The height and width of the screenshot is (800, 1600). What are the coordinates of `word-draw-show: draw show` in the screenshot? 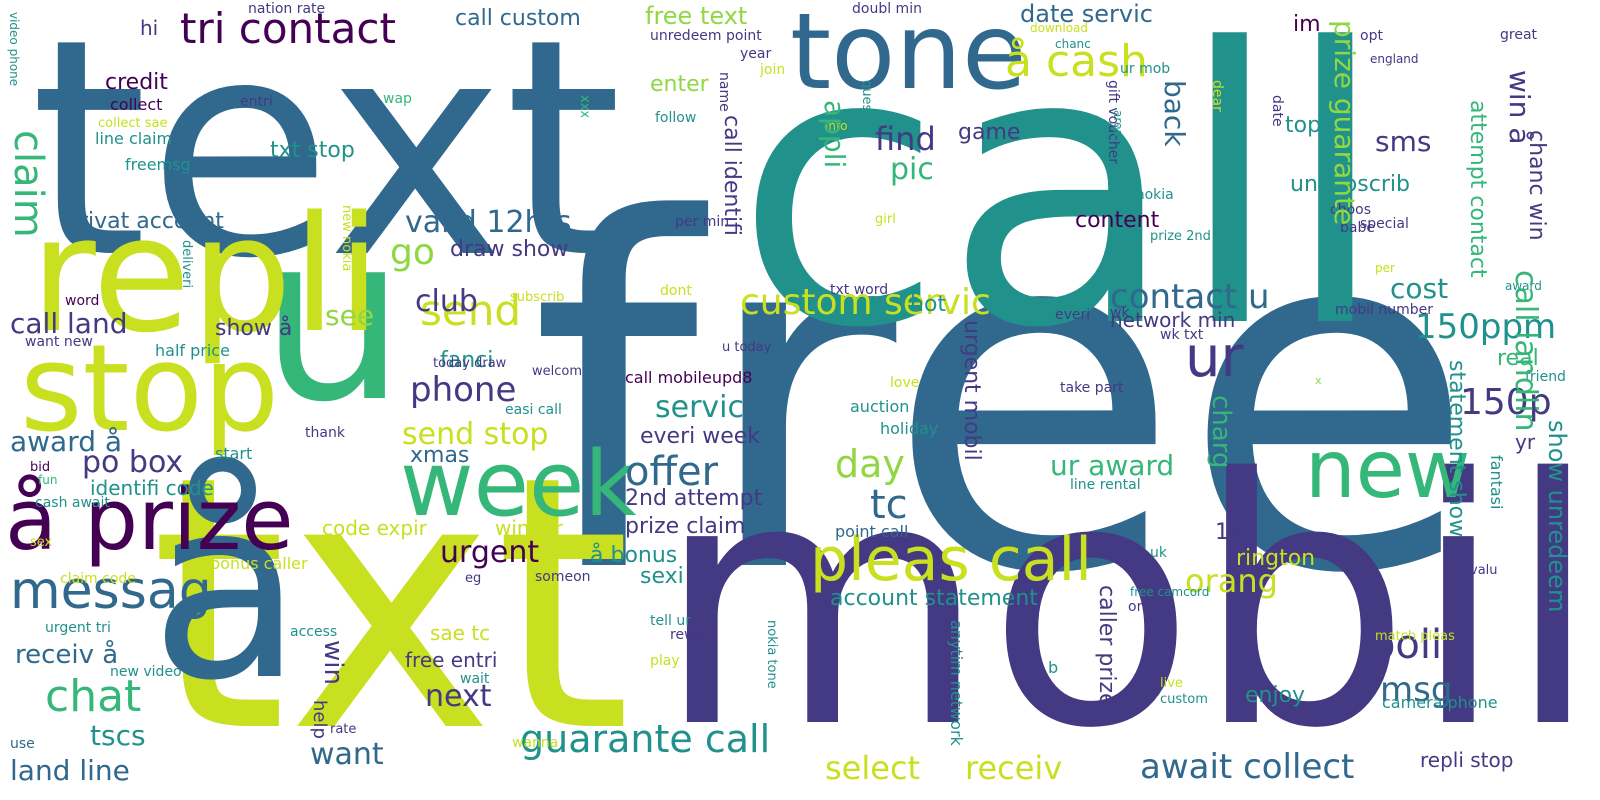 It's located at (509, 249).